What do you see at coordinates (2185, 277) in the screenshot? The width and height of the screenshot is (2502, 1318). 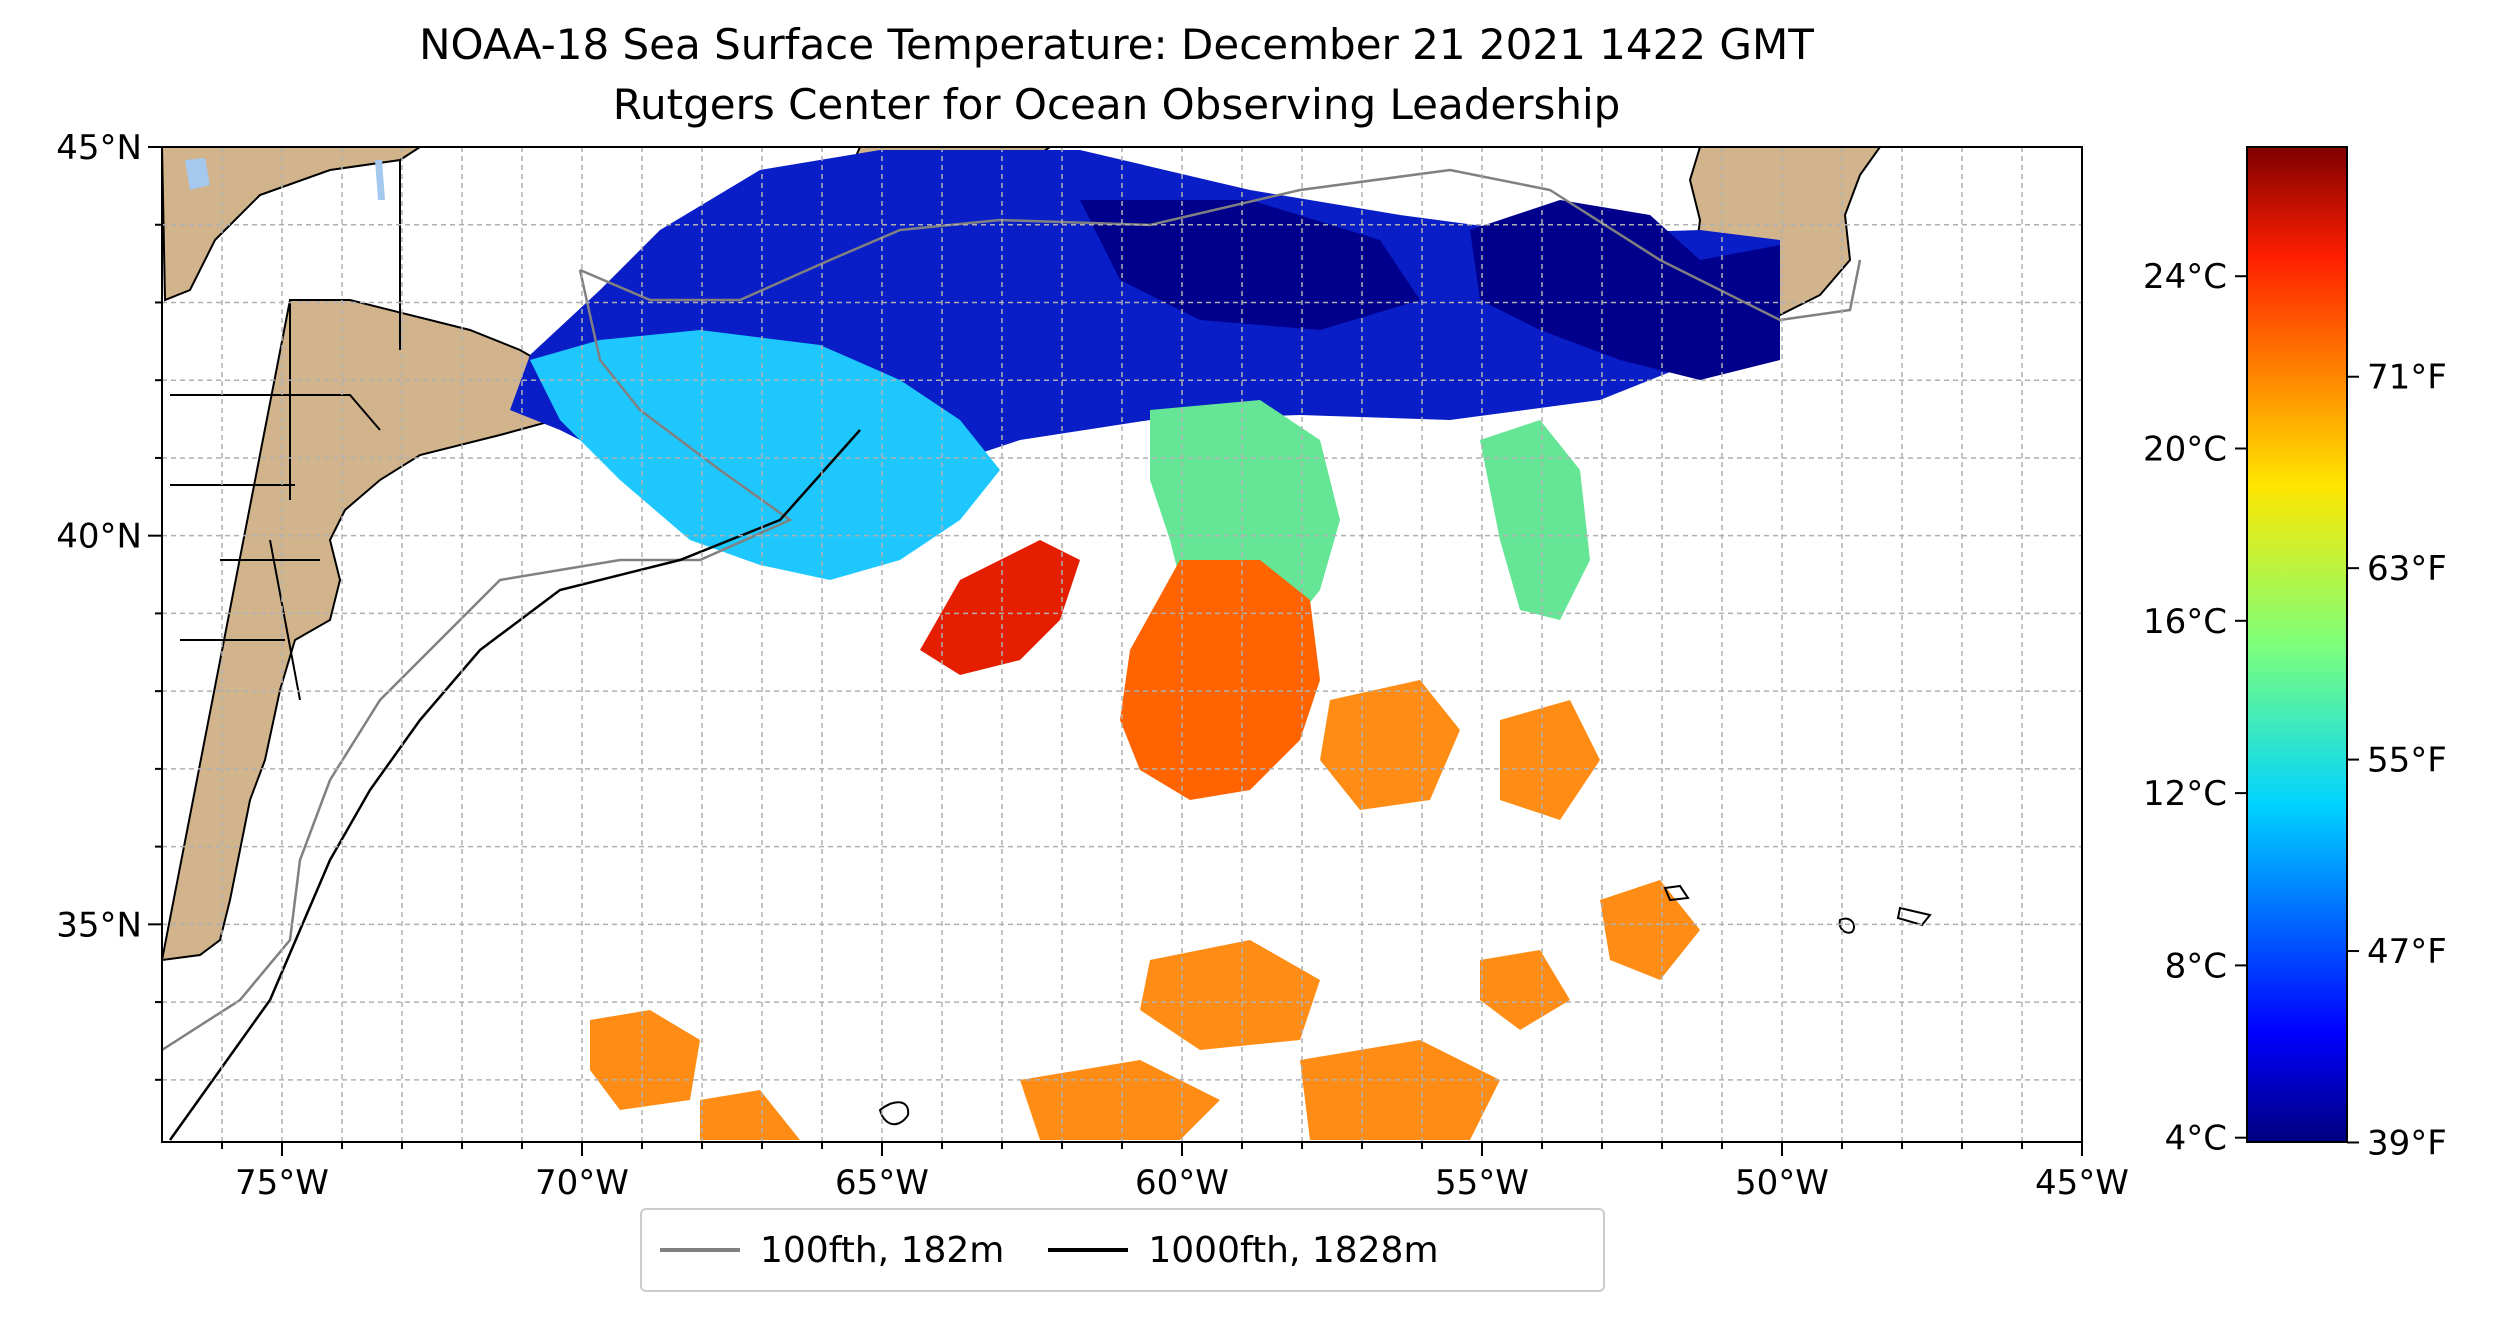 I see `colorbar-label-c: 24°C` at bounding box center [2185, 277].